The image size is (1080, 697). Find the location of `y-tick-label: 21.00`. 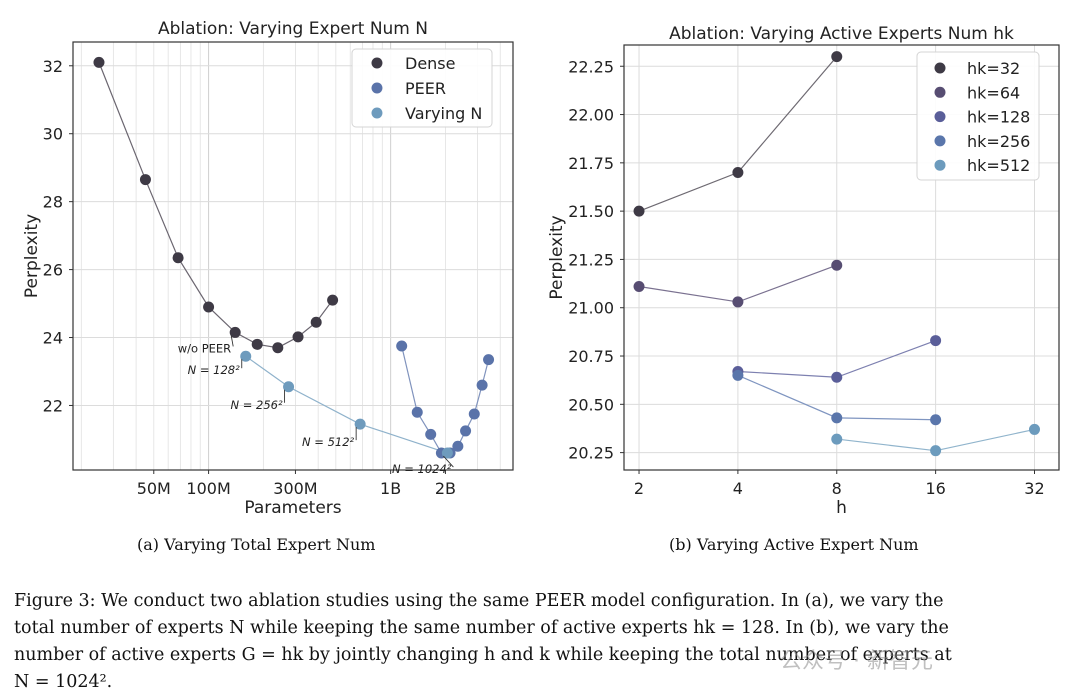

y-tick-label: 21.00 is located at coordinates (591, 308).